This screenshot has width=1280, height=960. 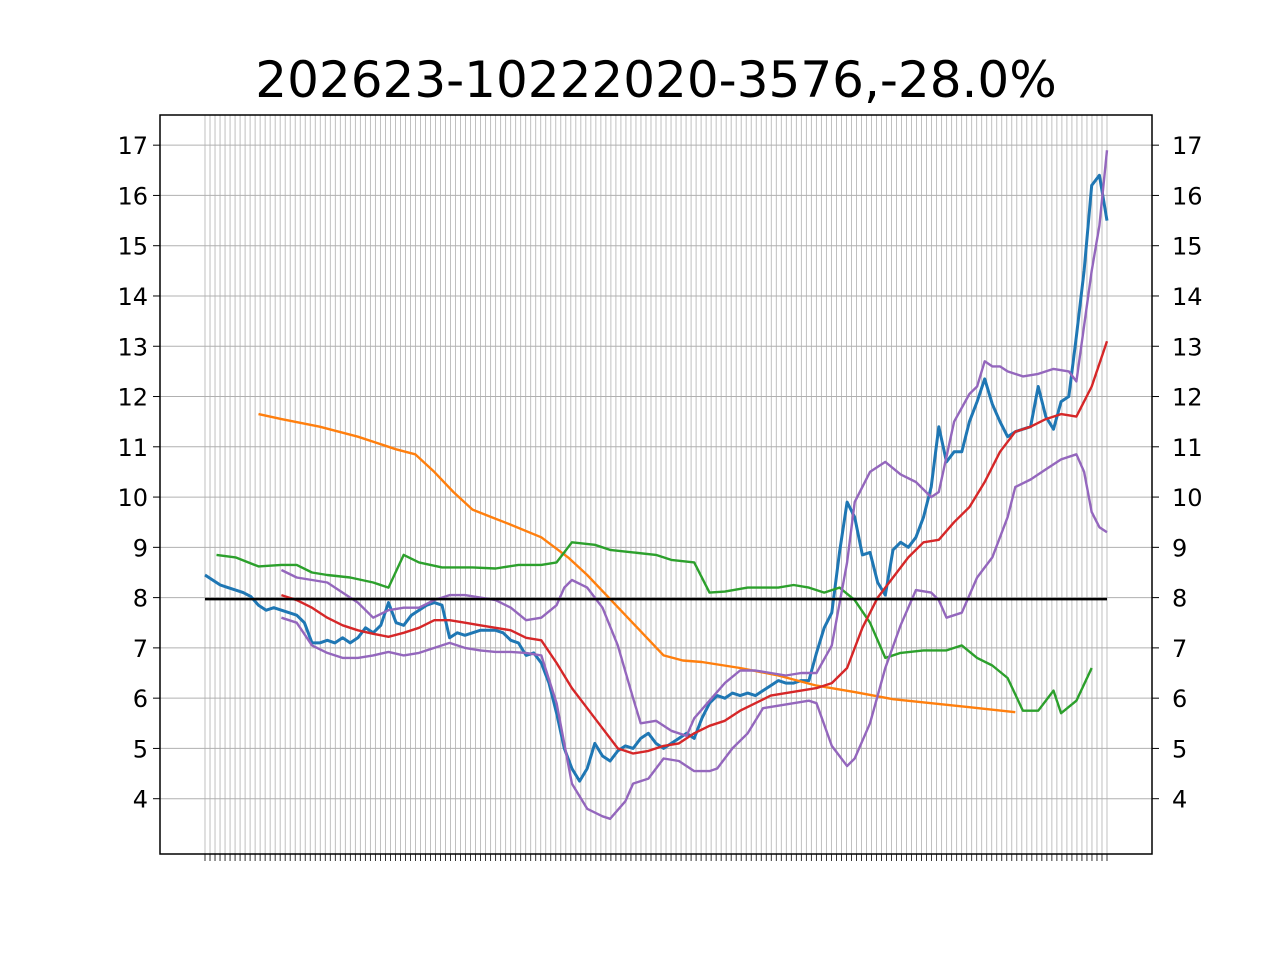 What do you see at coordinates (1179, 800) in the screenshot?
I see `y-tick-label-right: 4` at bounding box center [1179, 800].